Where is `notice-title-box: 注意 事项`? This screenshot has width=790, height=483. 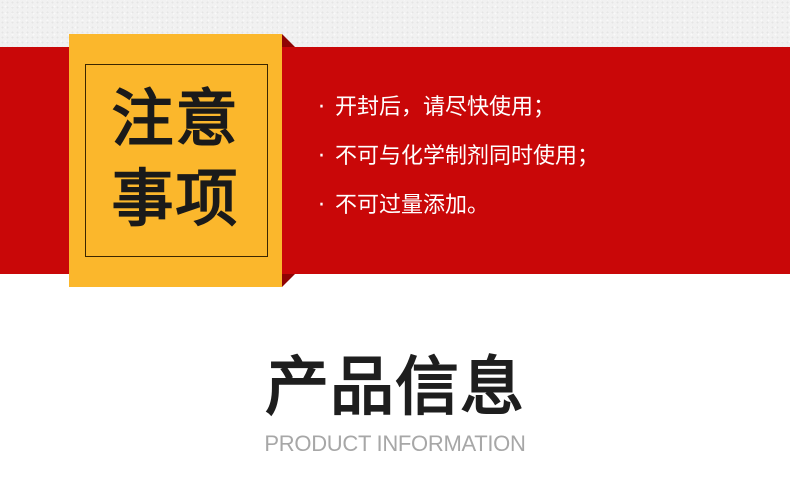
notice-title-box: 注意 事项 is located at coordinates (175, 160).